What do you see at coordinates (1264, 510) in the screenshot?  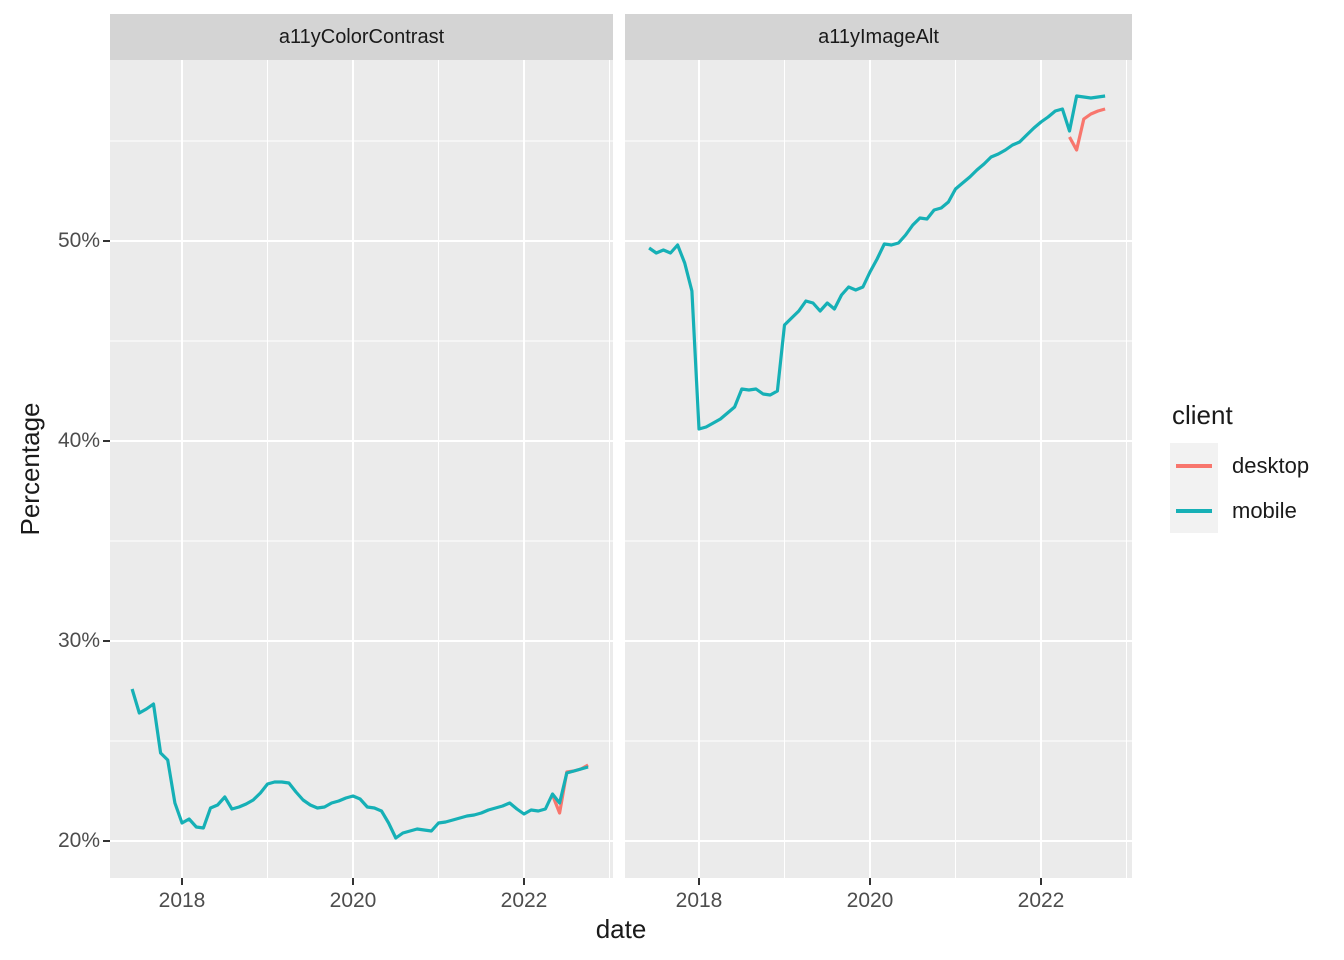 I see `legend-label-mobile: mobile` at bounding box center [1264, 510].